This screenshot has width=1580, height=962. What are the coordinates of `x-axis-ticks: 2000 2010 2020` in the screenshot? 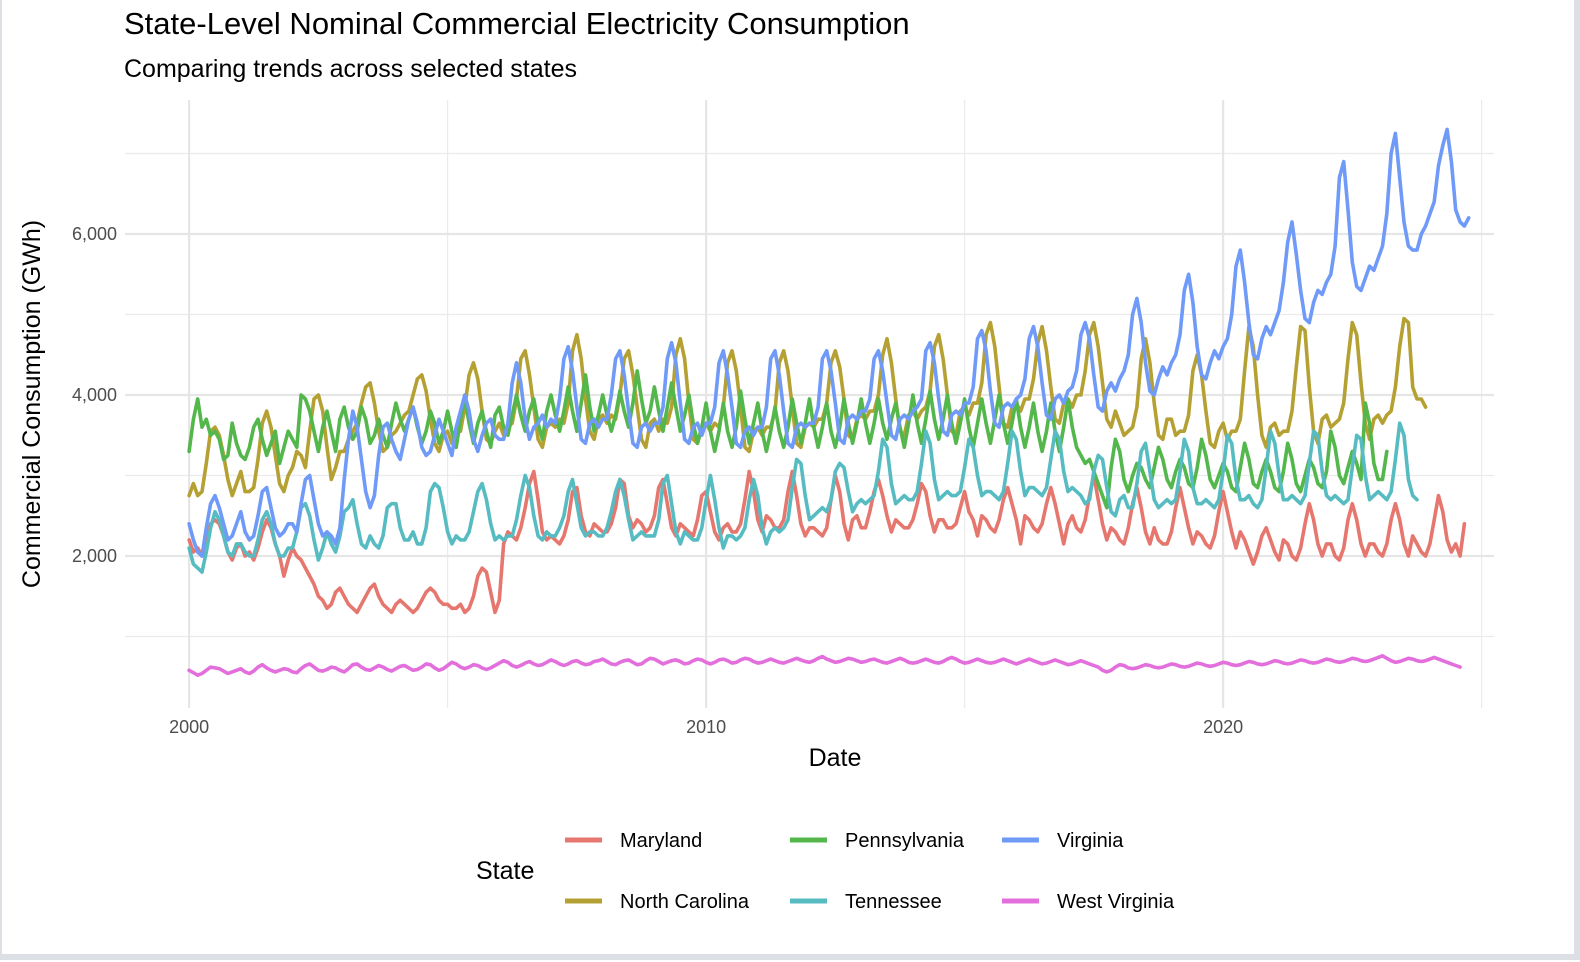 It's located at (706, 727).